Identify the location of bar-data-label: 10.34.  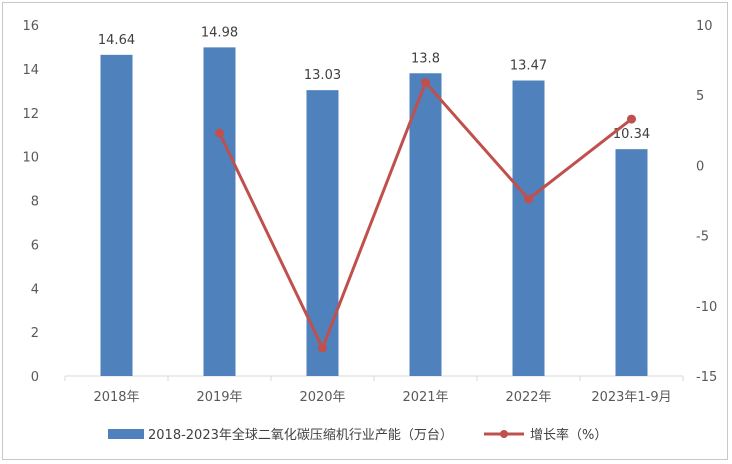
(631, 134).